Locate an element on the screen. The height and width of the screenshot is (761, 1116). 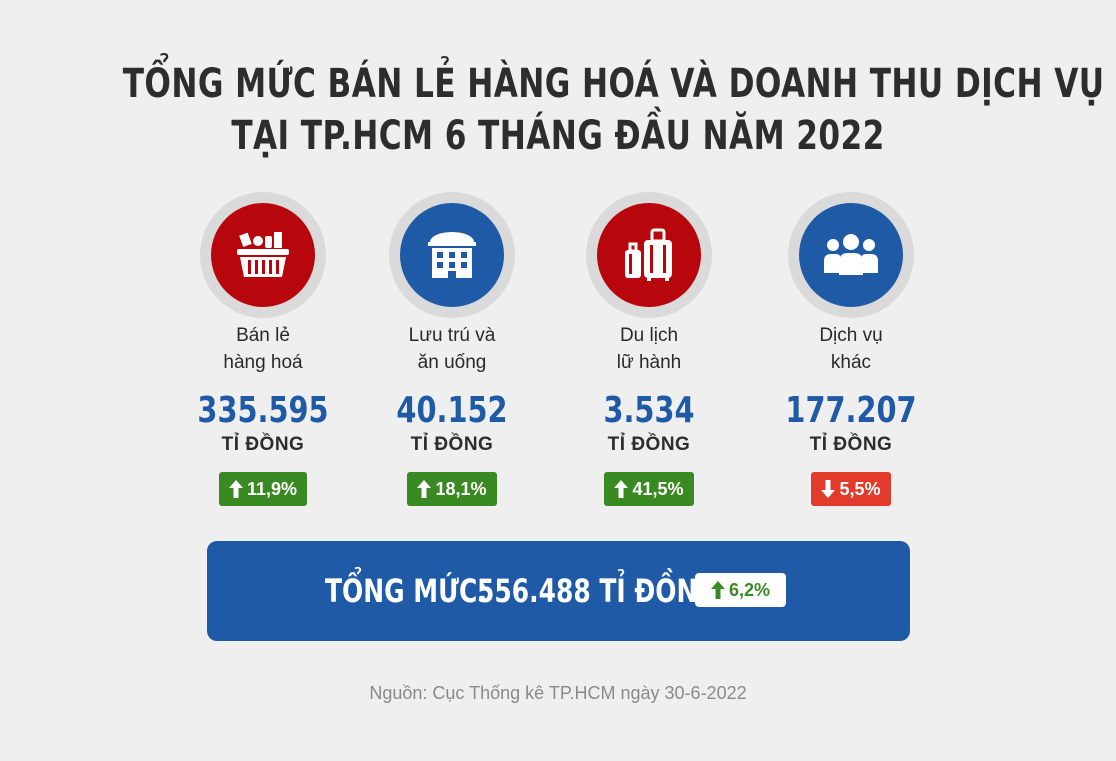
arrow-down-icon is located at coordinates (828, 489).